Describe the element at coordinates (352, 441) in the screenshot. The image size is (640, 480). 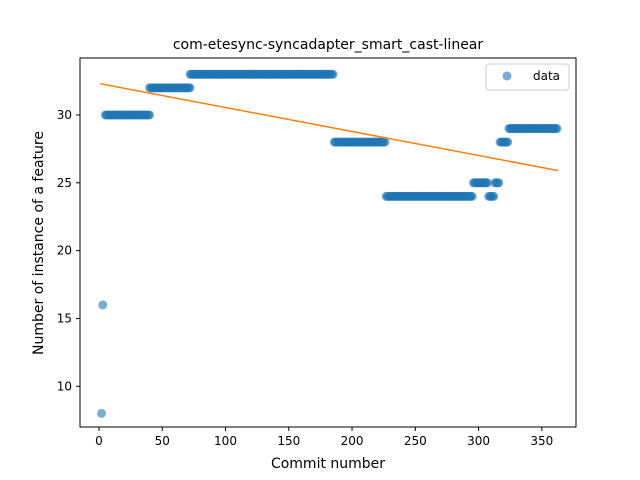
I see `x-tick-label: 200` at that location.